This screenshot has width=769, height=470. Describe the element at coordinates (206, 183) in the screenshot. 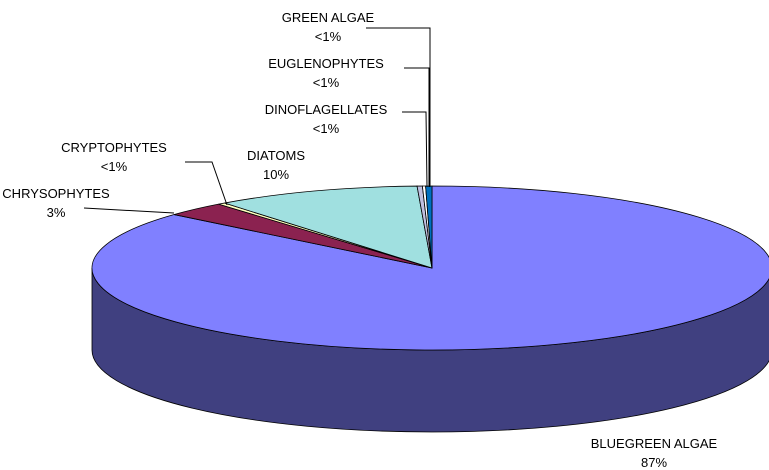

I see `leader-line-cryptophytes` at that location.